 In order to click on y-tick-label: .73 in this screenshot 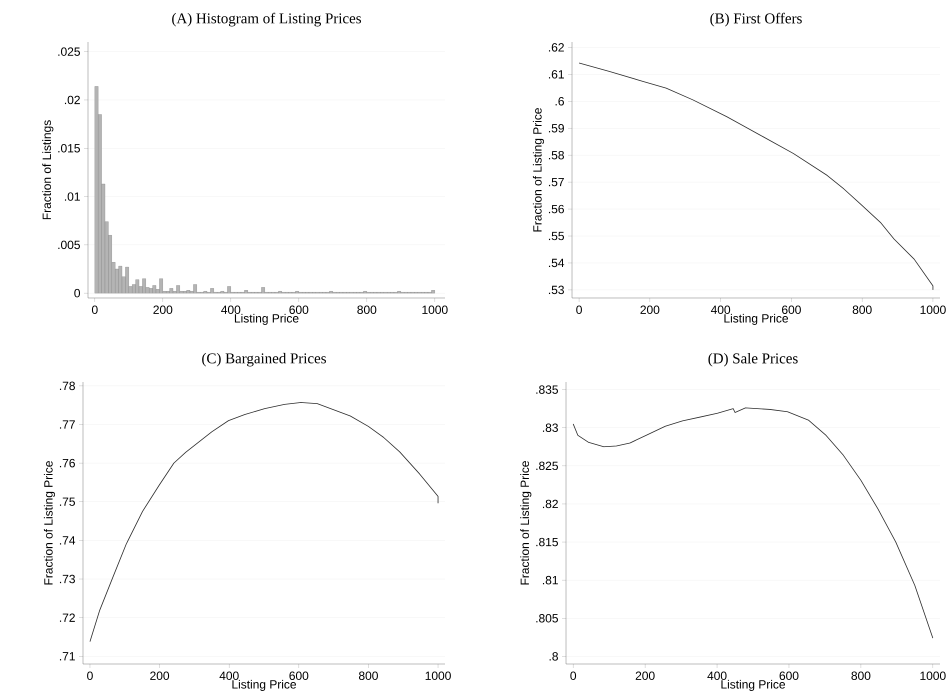, I will do `click(67, 579)`.